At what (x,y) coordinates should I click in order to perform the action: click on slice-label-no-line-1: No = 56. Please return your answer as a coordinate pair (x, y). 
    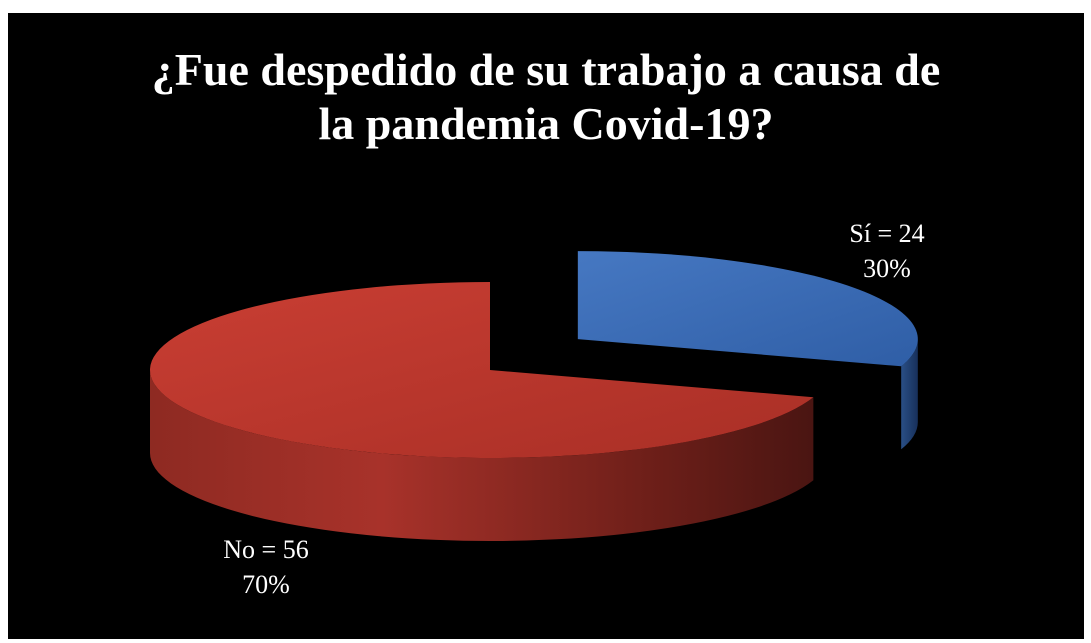
    Looking at the image, I should click on (265, 549).